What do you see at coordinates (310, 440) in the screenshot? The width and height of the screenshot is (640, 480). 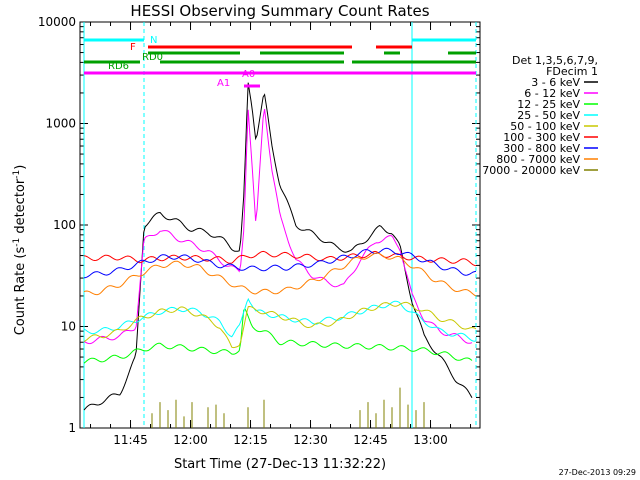 I see `x-tick-label: 12:30` at bounding box center [310, 440].